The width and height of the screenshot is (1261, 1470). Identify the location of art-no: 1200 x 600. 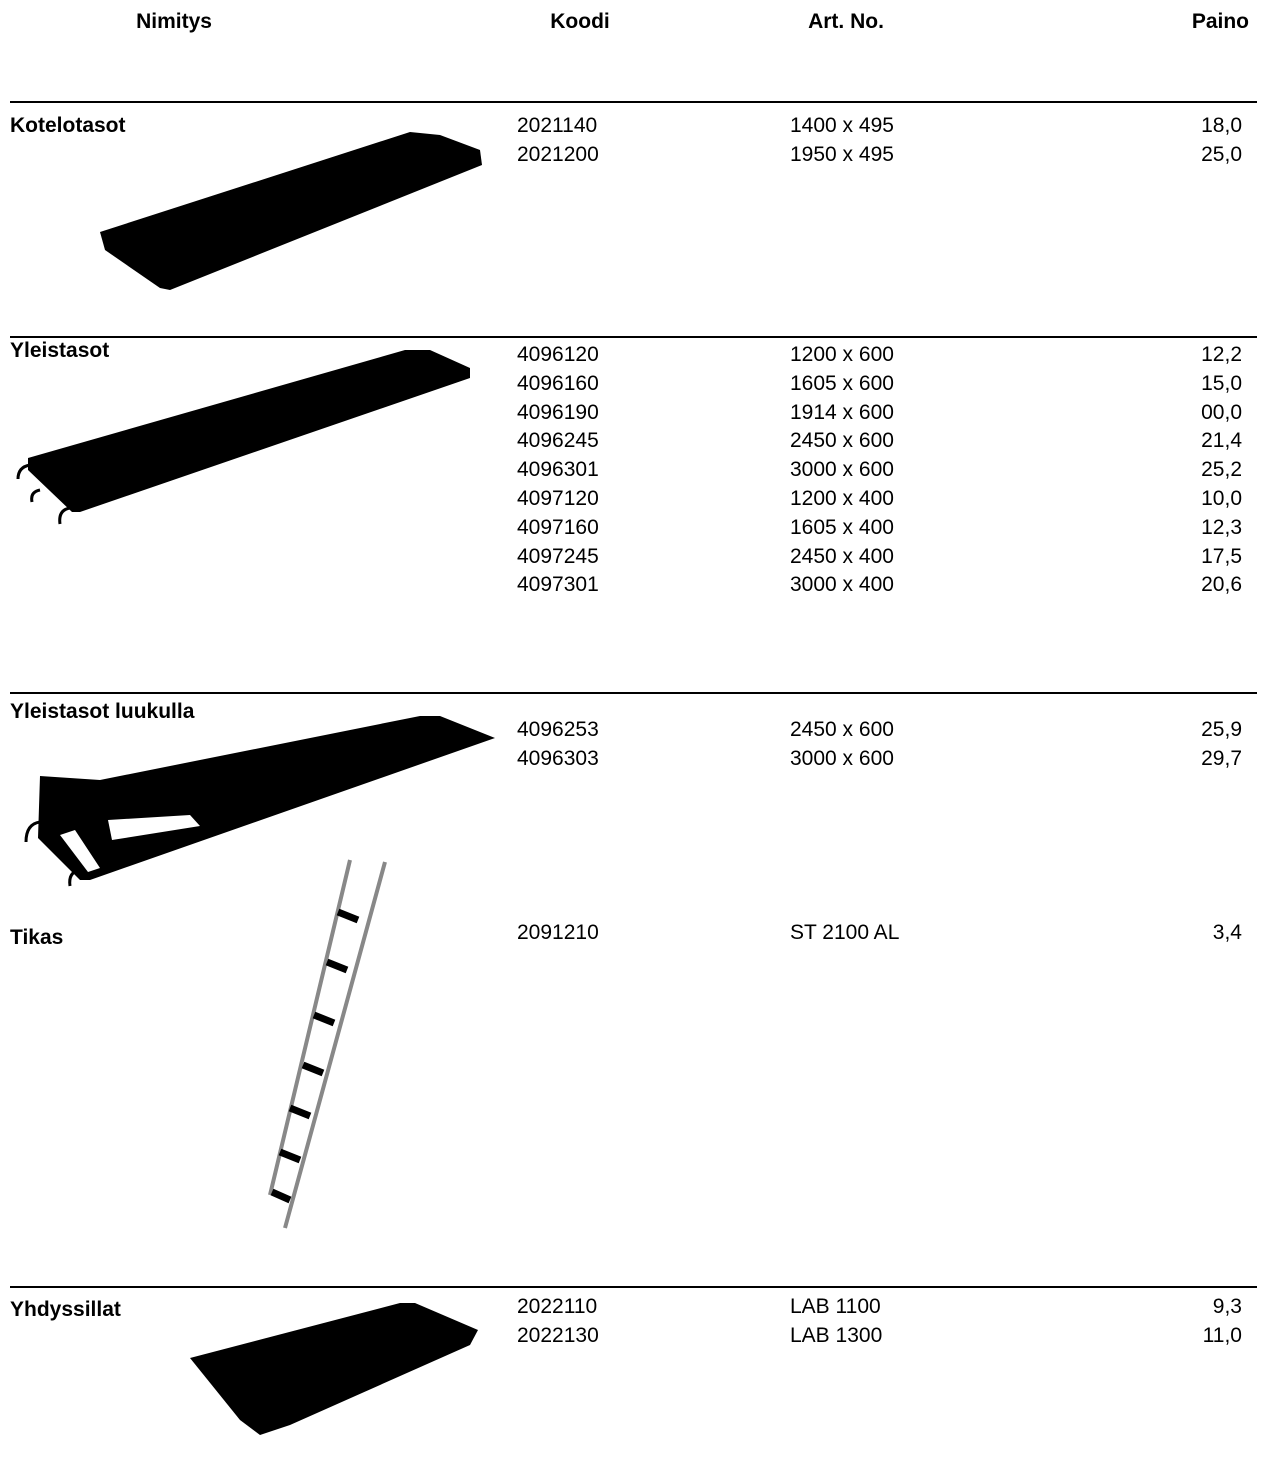
(842, 354).